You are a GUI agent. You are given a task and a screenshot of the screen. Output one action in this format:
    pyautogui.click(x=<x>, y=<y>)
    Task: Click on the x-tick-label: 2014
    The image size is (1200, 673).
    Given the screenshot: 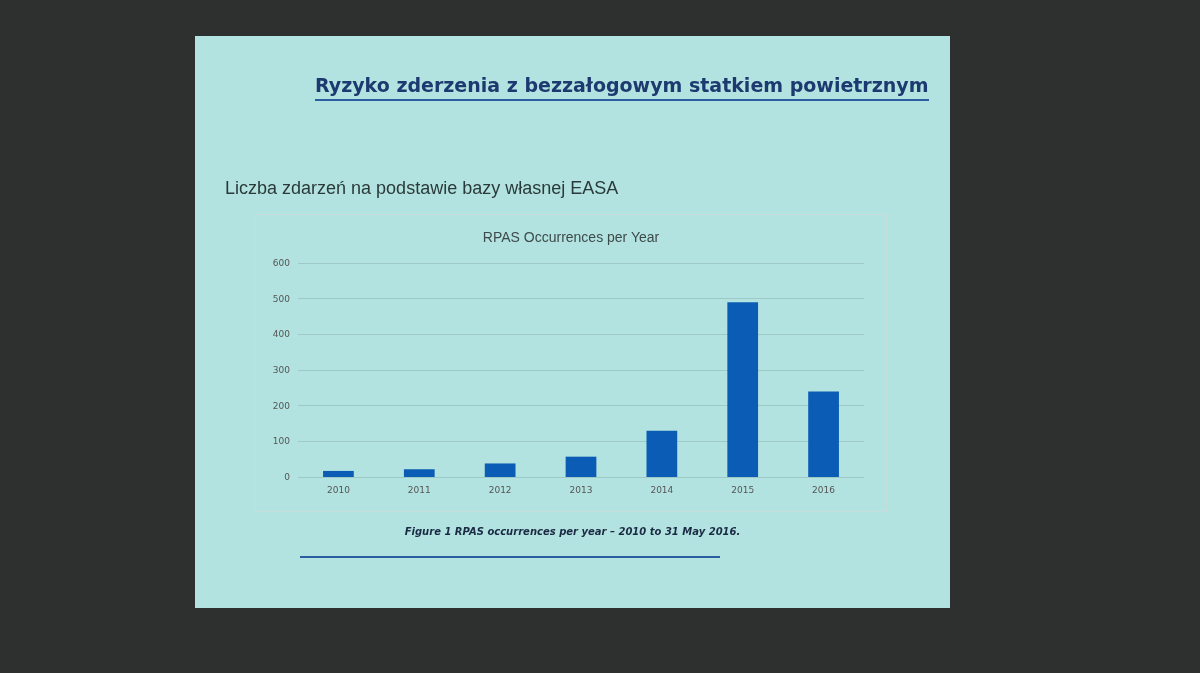 What is the action you would take?
    pyautogui.click(x=662, y=489)
    